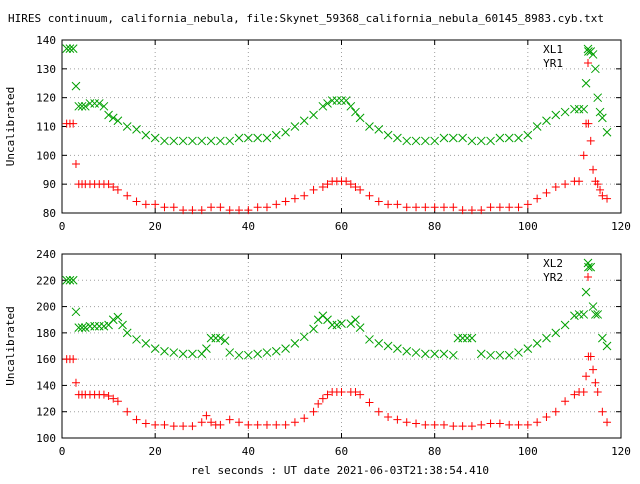 The height and width of the screenshot is (484, 640). What do you see at coordinates (46, 98) in the screenshot?
I see `y-tick-label: 120` at bounding box center [46, 98].